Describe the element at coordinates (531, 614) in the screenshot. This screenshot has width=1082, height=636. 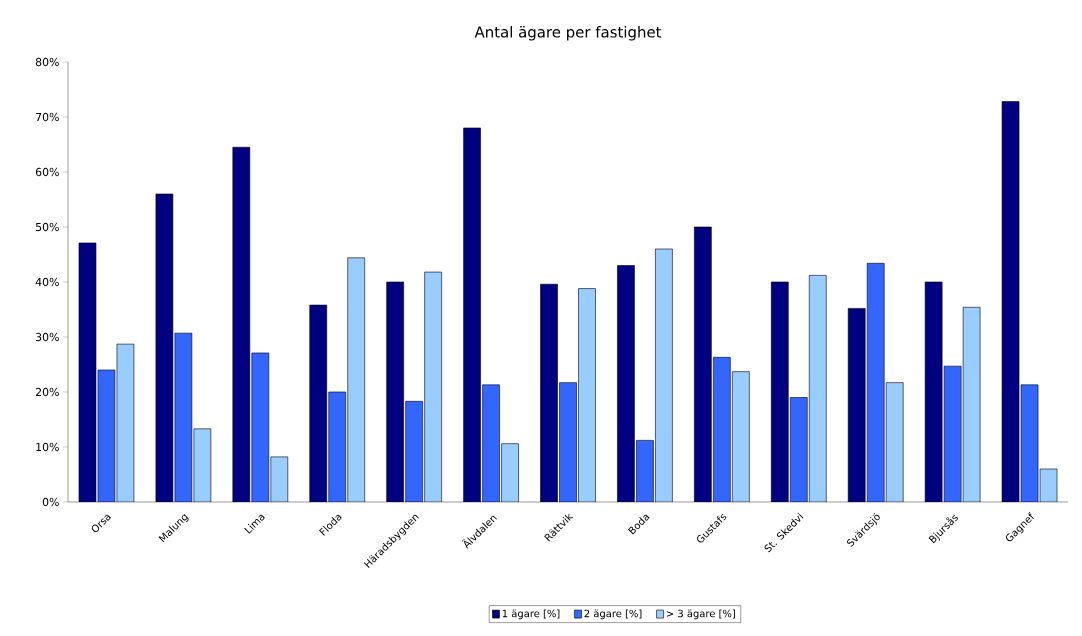
I see `legend-label: 1 ägare [%]` at that location.